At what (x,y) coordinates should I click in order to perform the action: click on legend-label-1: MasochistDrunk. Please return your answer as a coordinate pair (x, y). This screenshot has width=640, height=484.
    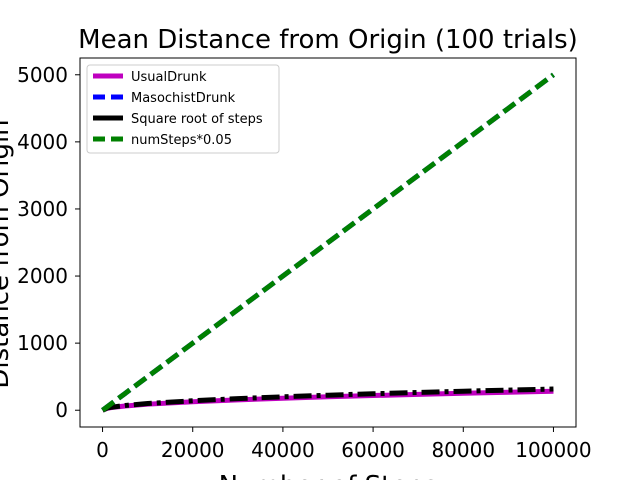
    Looking at the image, I should click on (183, 98).